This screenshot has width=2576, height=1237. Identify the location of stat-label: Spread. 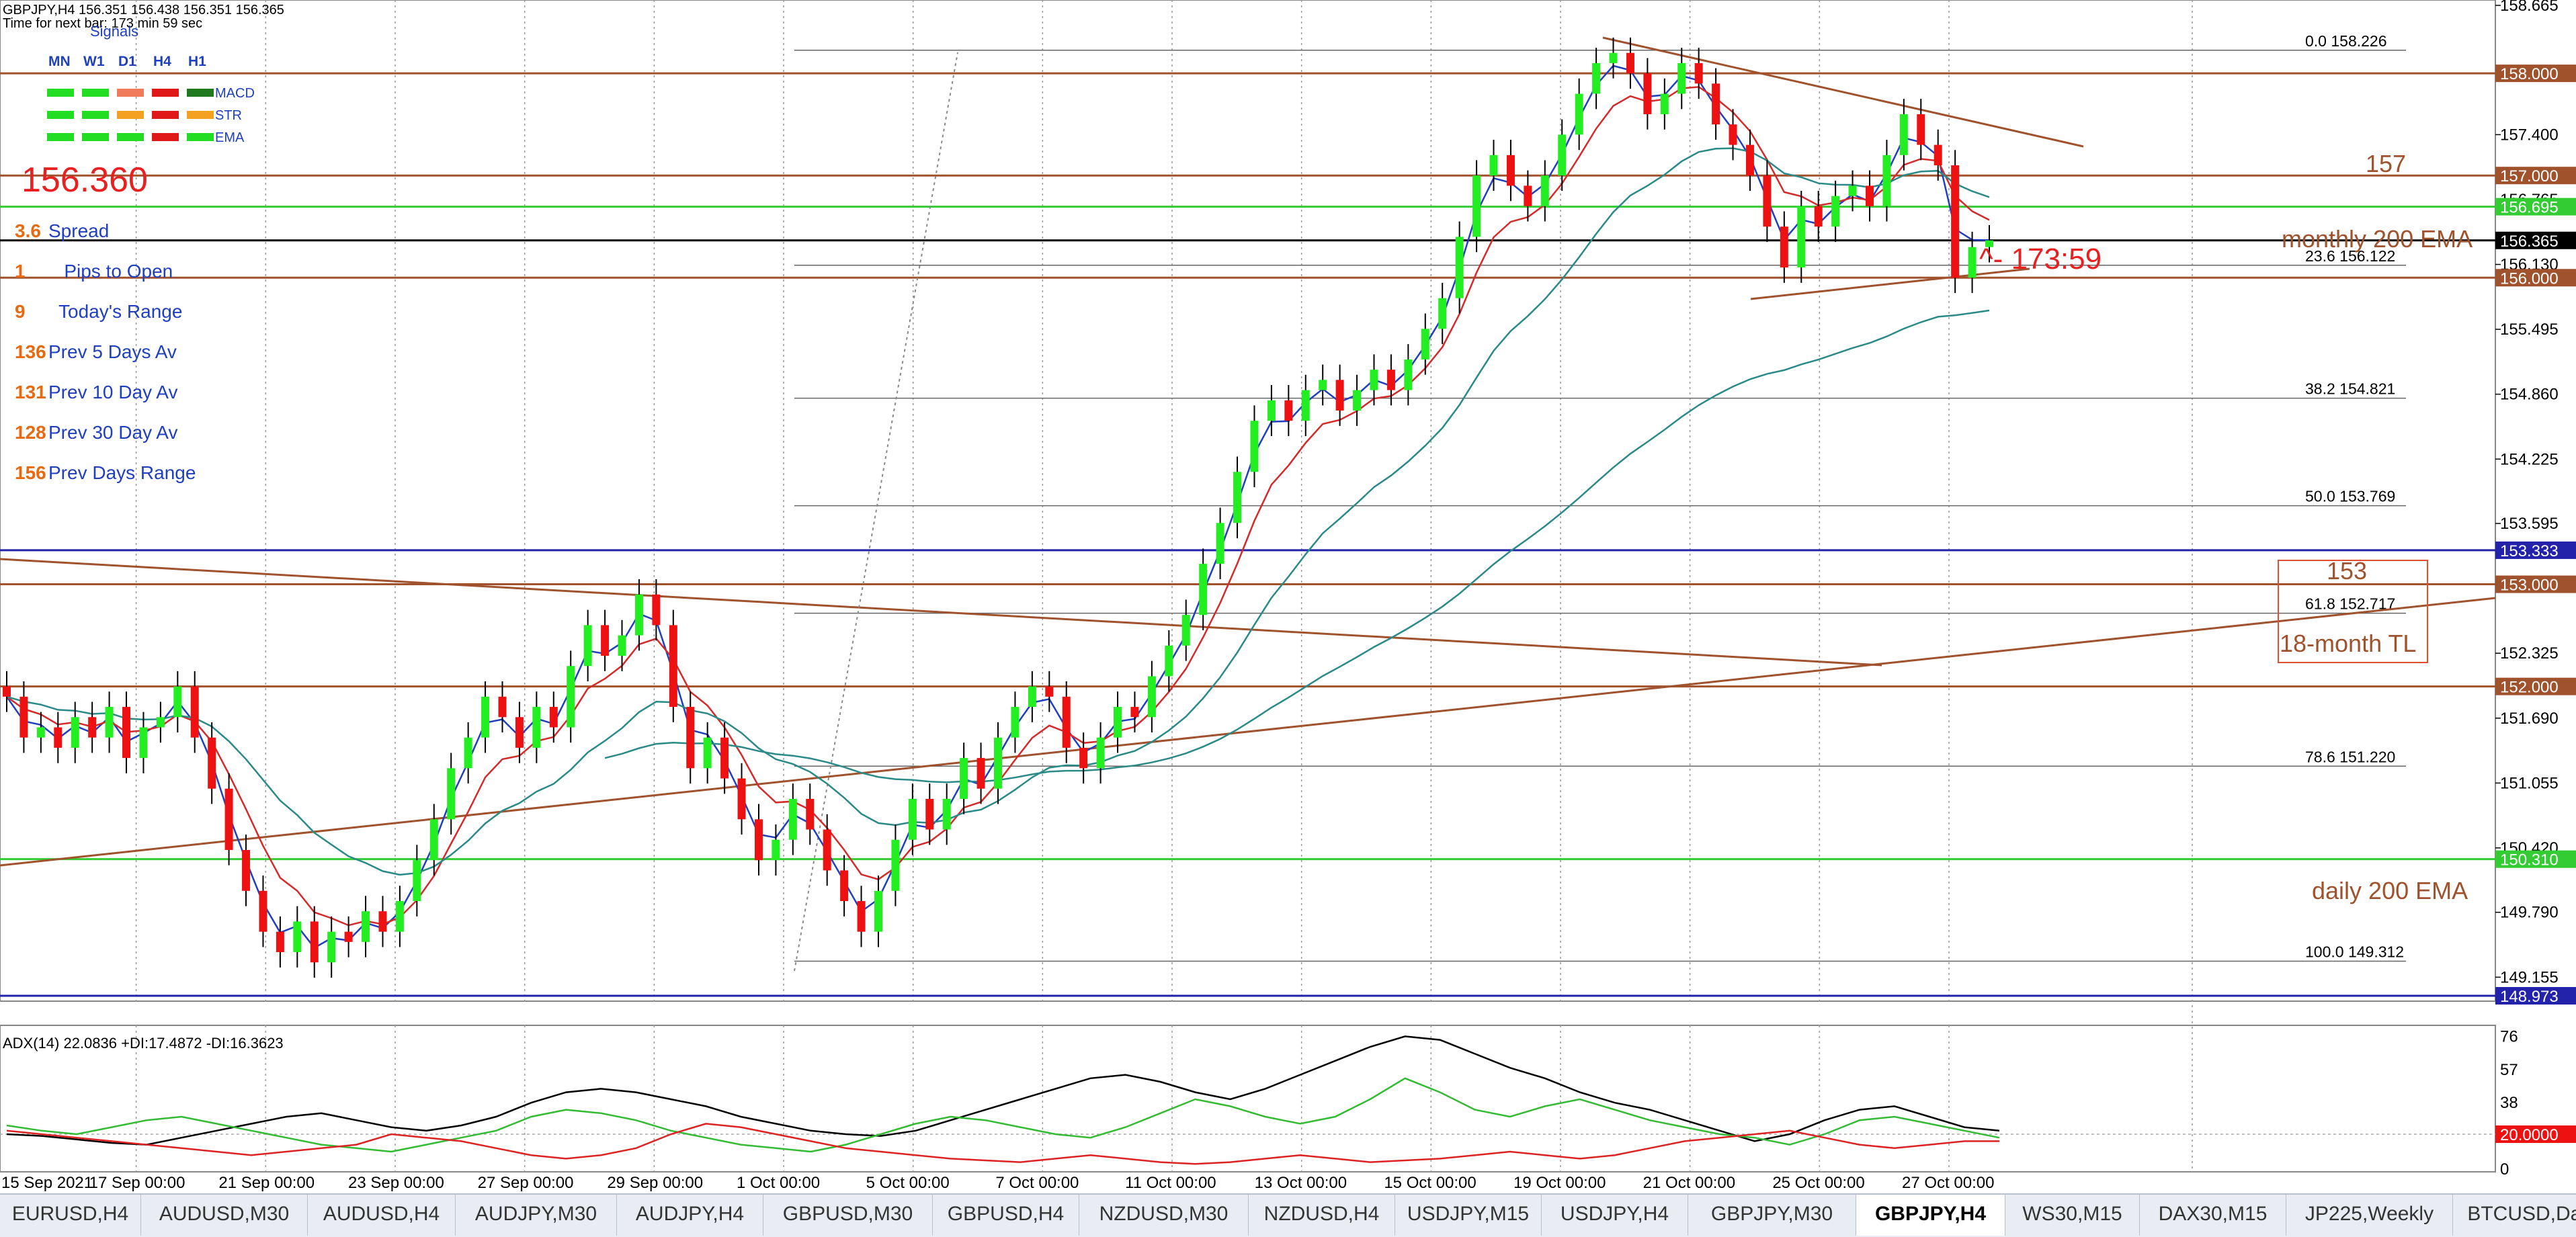
(79, 230).